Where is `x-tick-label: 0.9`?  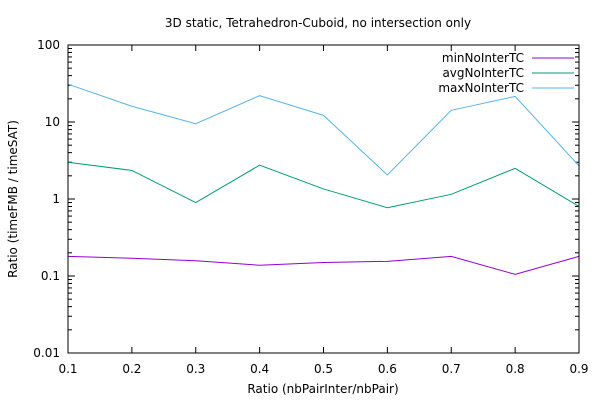 x-tick-label: 0.9 is located at coordinates (578, 369).